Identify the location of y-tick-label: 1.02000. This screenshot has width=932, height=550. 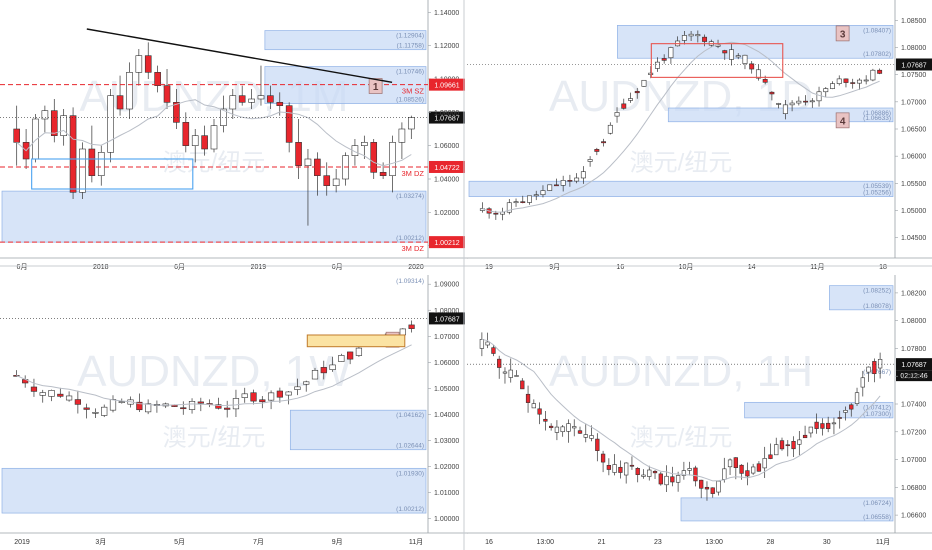
(446, 467).